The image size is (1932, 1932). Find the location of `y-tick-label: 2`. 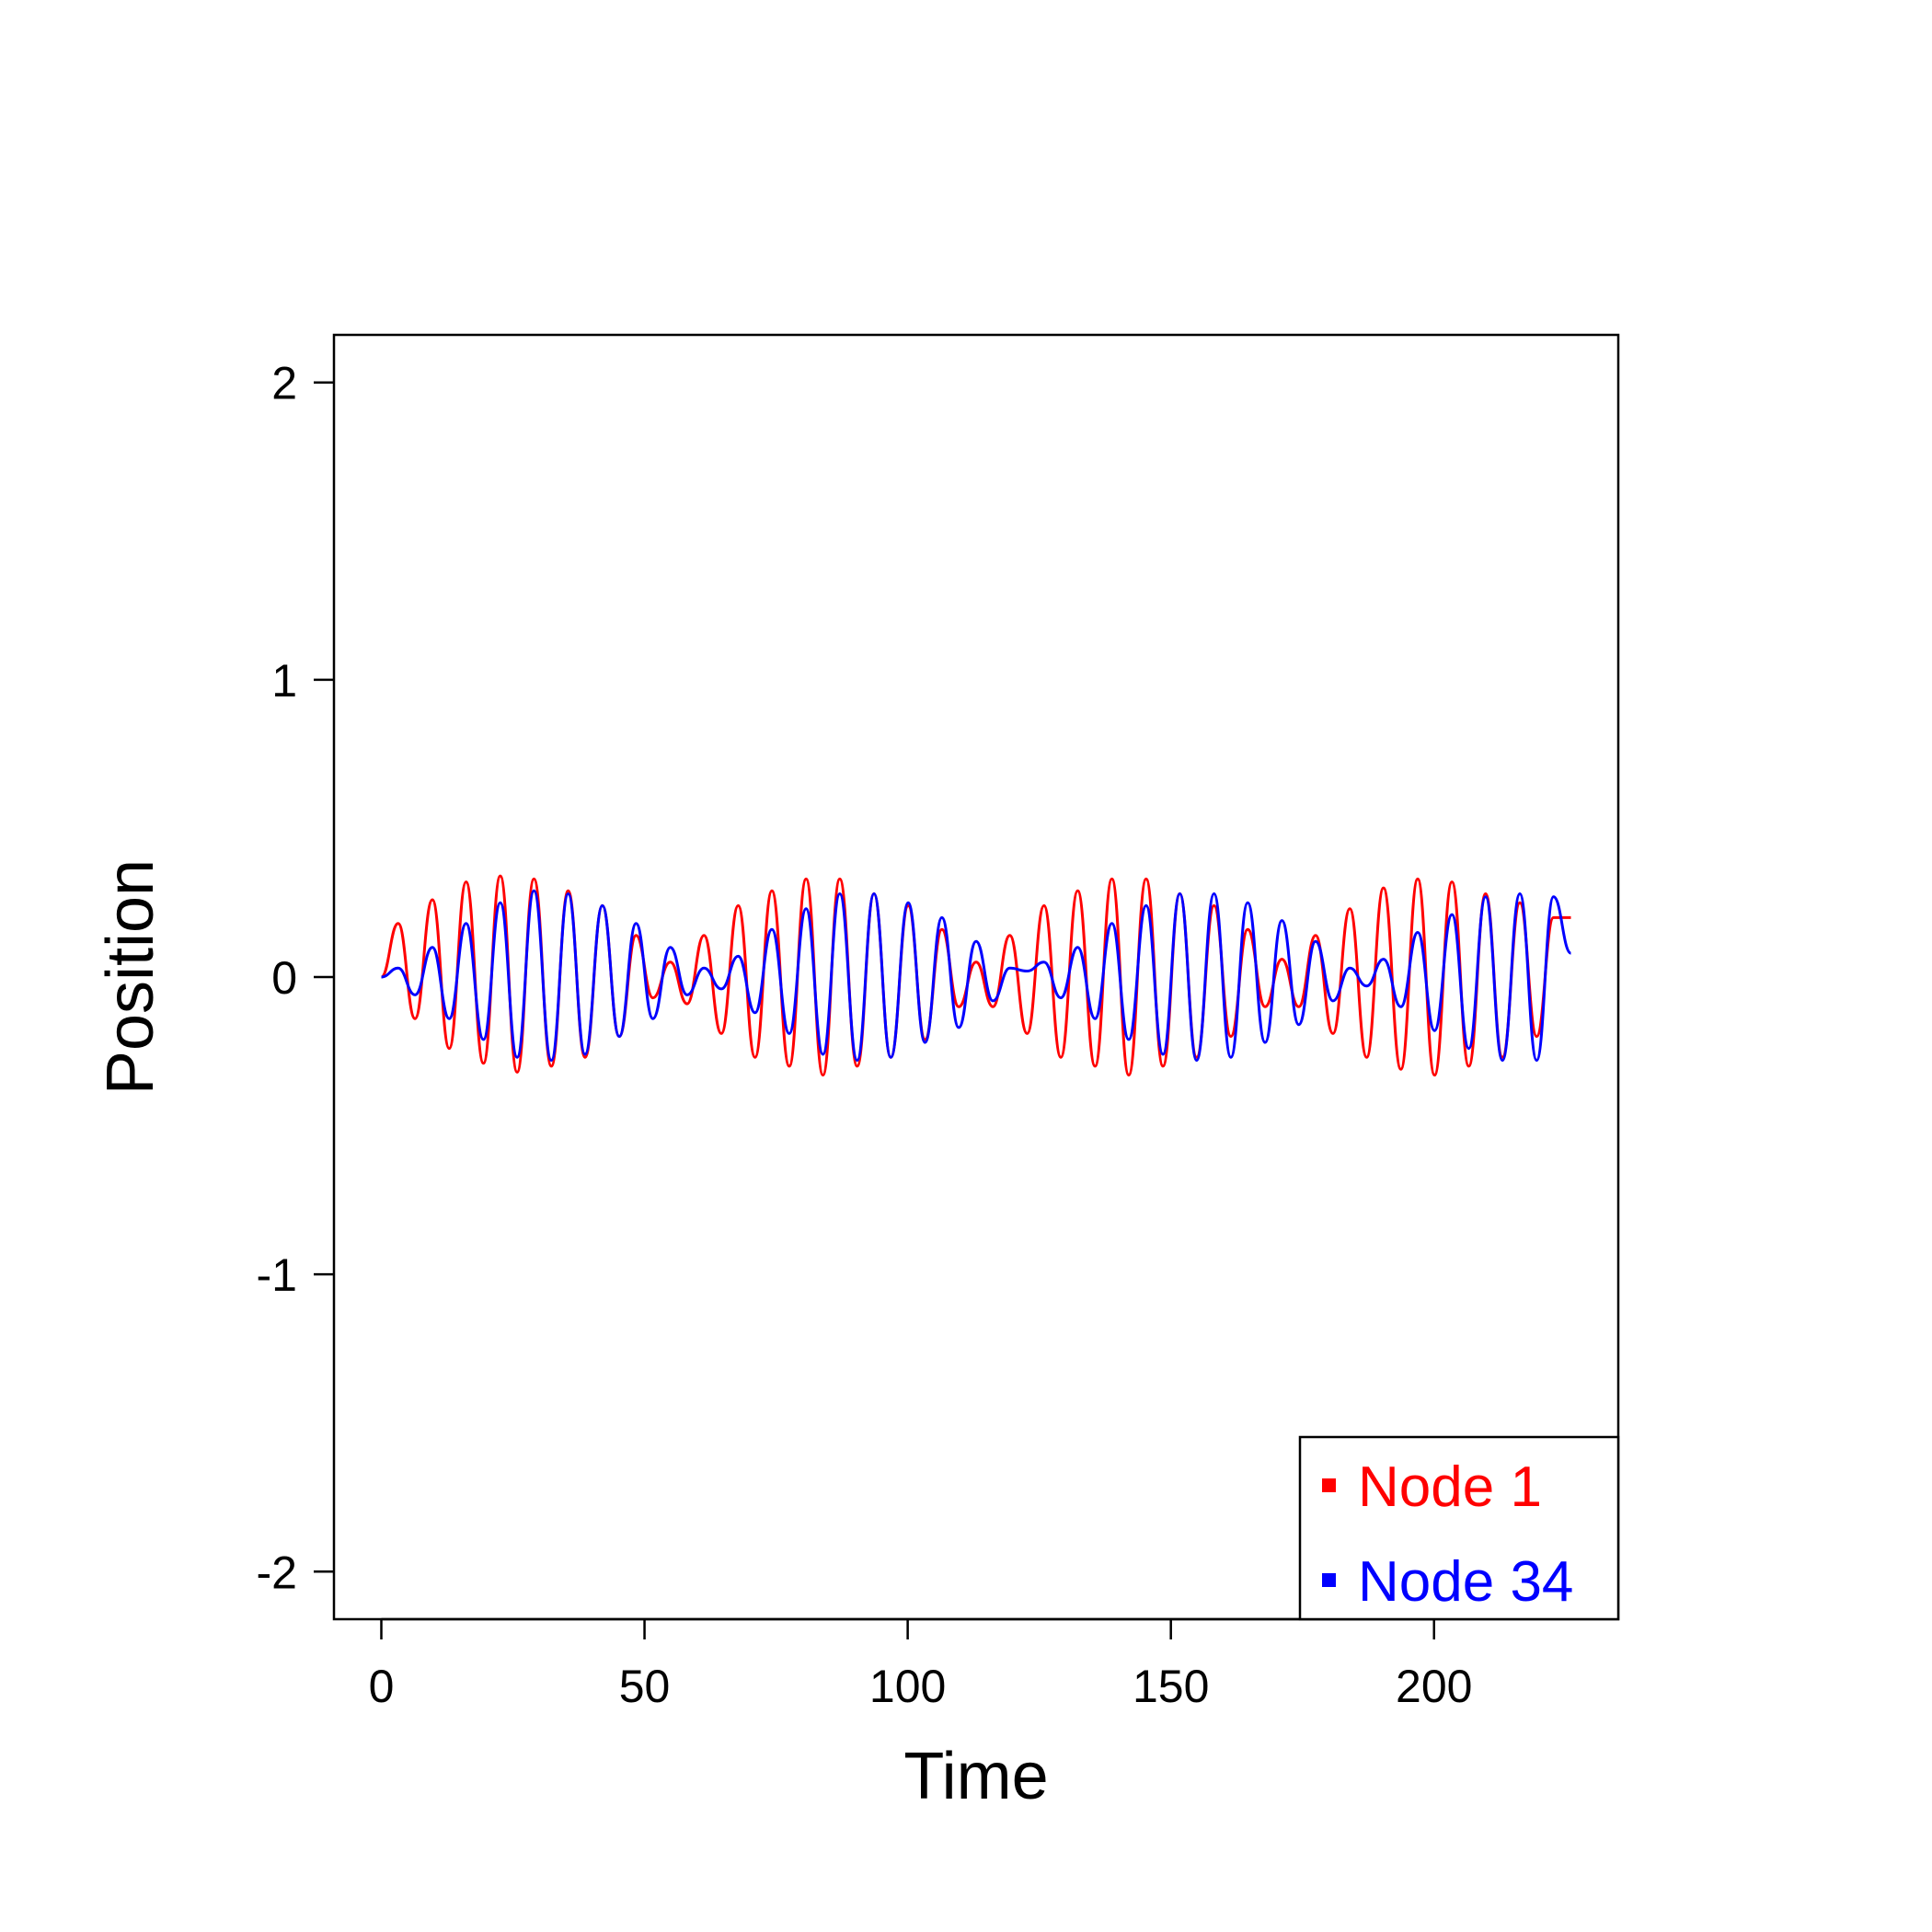

y-tick-label: 2 is located at coordinates (284, 383).